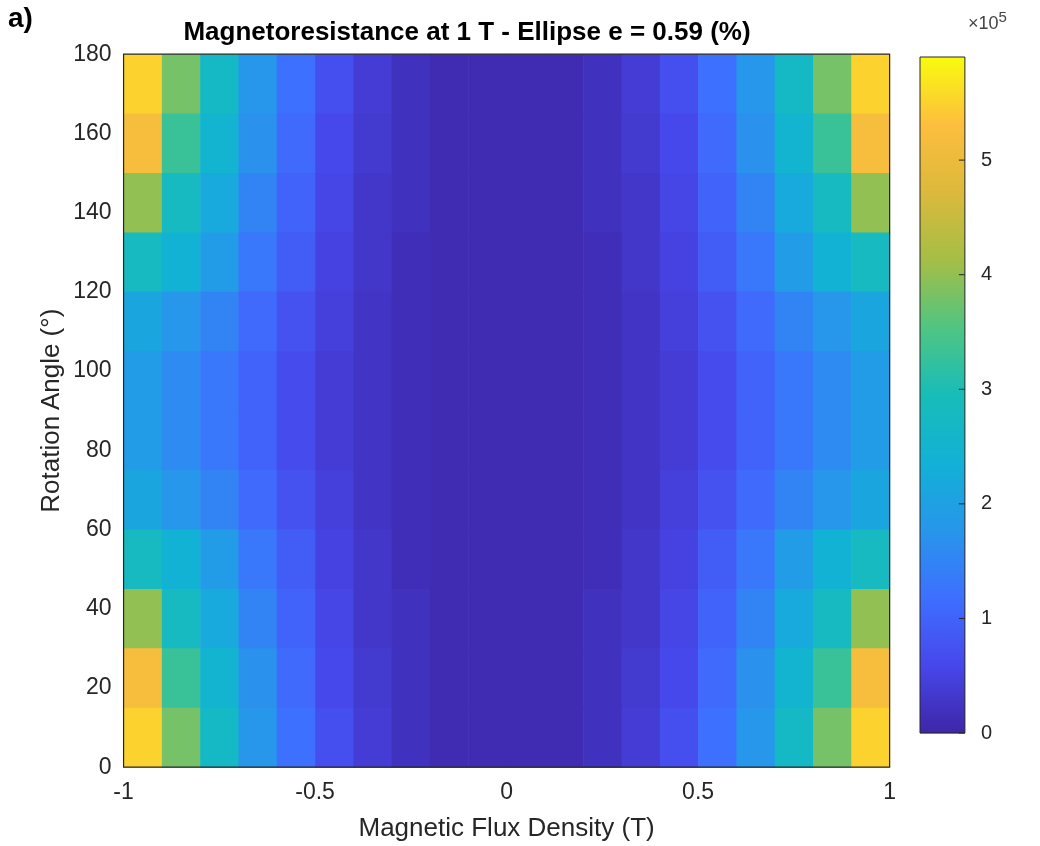  Describe the element at coordinates (98, 607) in the screenshot. I see `y-tick-label: 40` at that location.